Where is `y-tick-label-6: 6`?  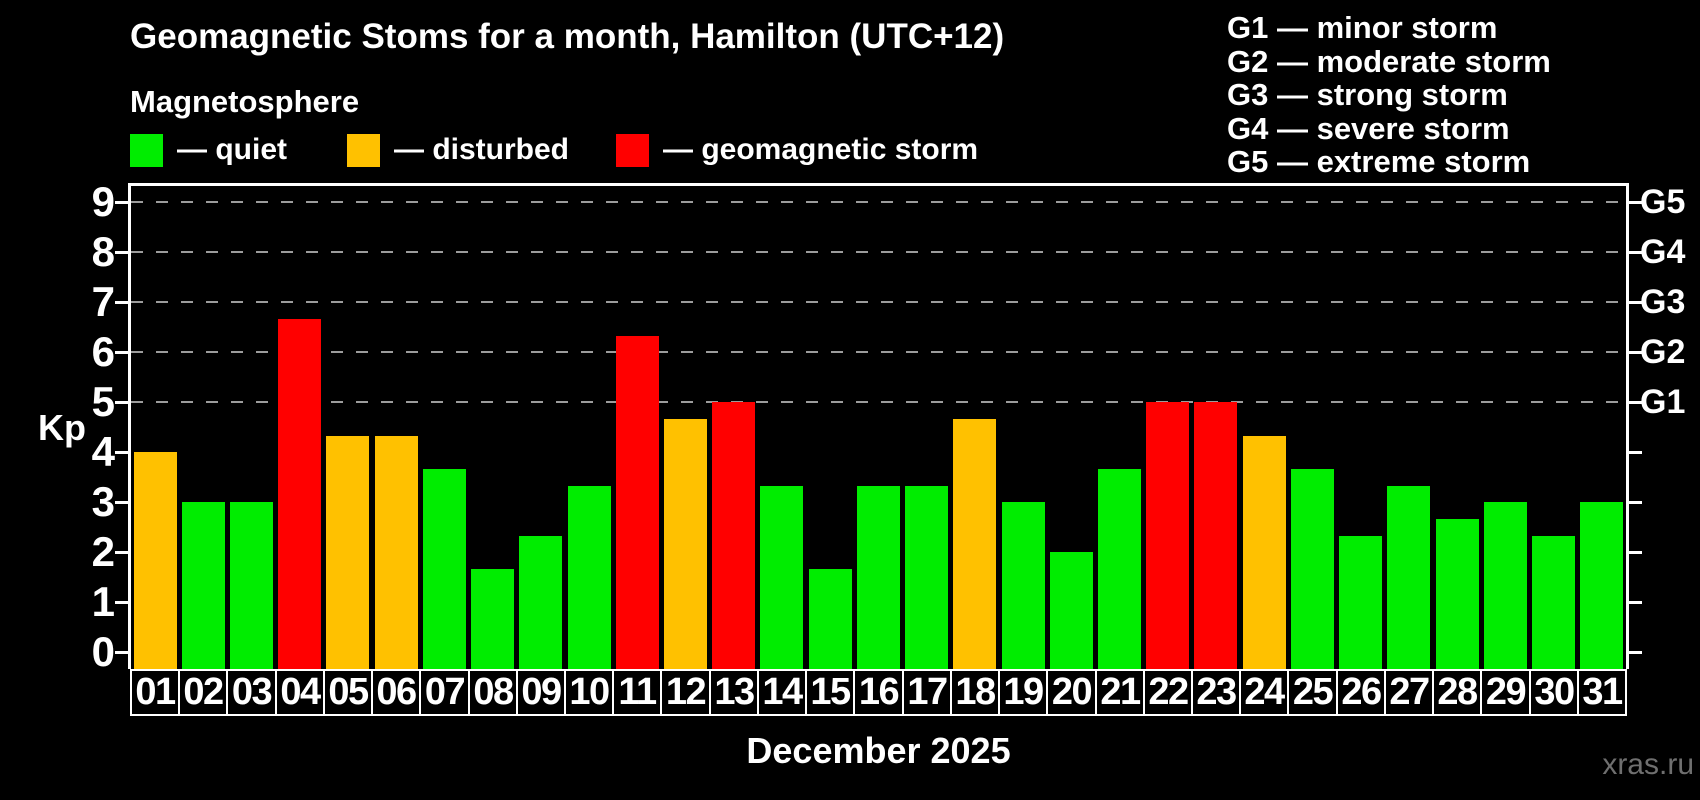 y-tick-label-6: 6 is located at coordinates (103, 351).